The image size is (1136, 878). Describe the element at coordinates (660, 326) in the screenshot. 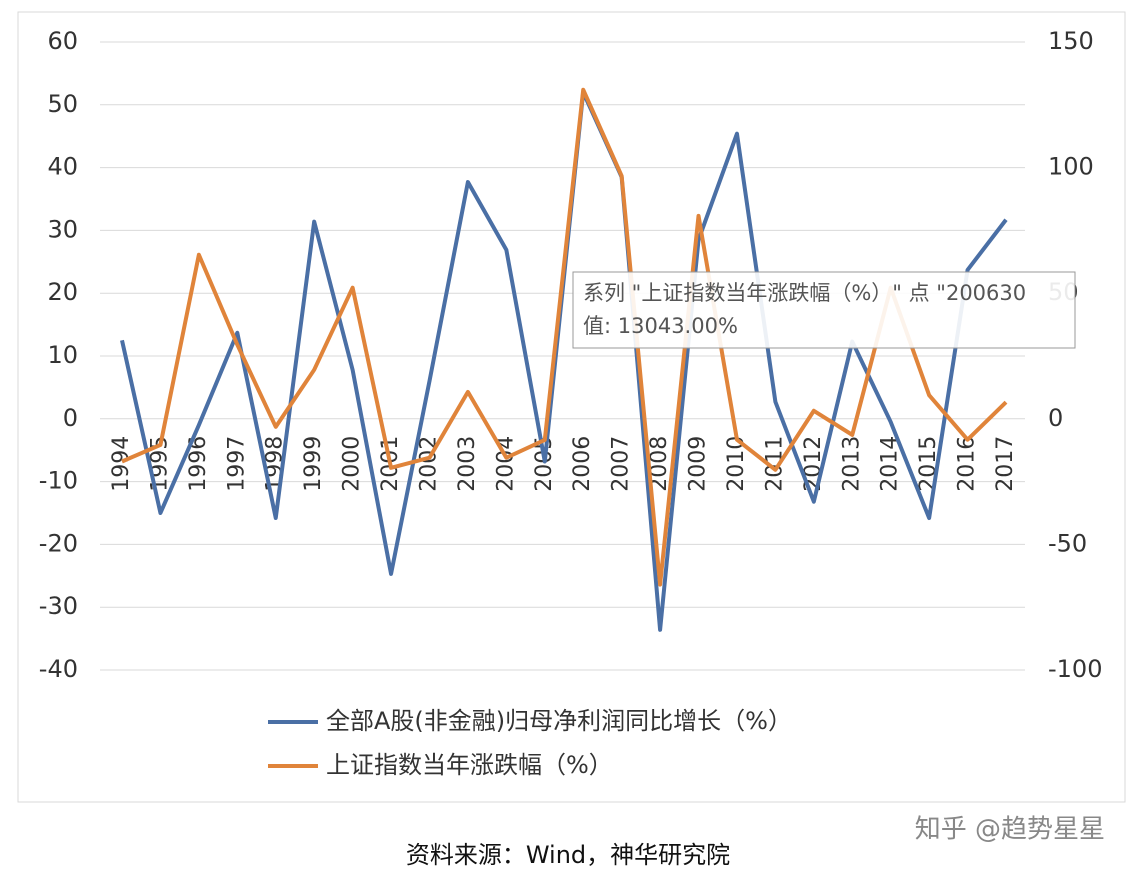

I see `tooltip-line: 值: 13043.00%` at that location.